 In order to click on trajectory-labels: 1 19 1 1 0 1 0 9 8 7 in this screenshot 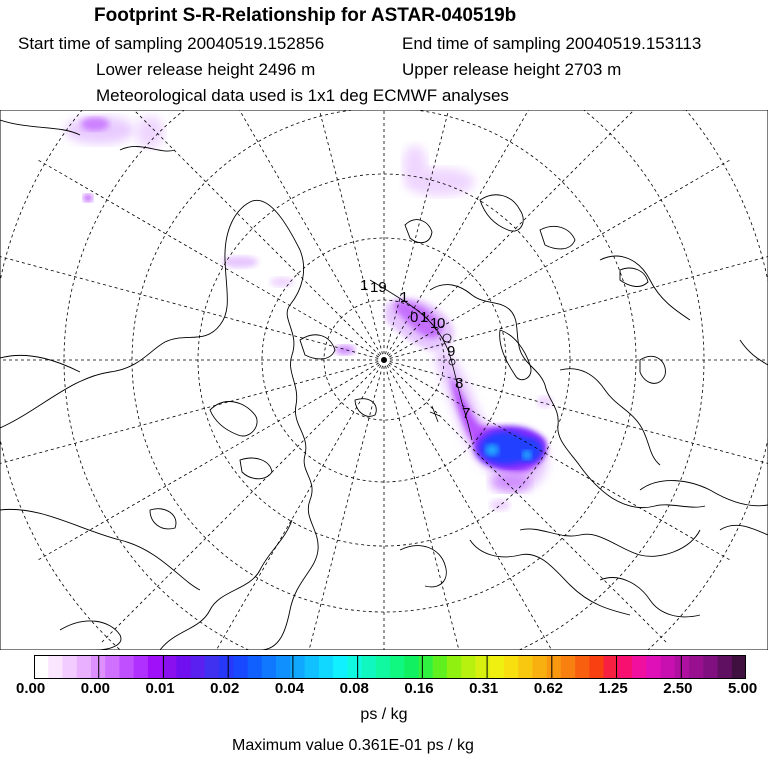, I will do `click(415, 349)`.